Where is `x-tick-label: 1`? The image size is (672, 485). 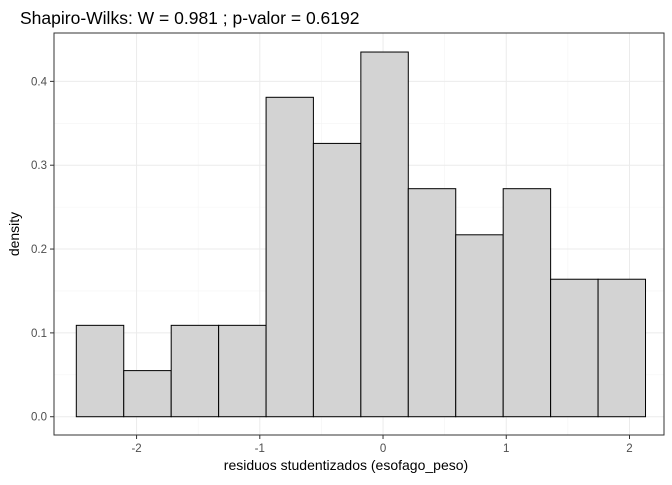 x-tick-label: 1 is located at coordinates (506, 449).